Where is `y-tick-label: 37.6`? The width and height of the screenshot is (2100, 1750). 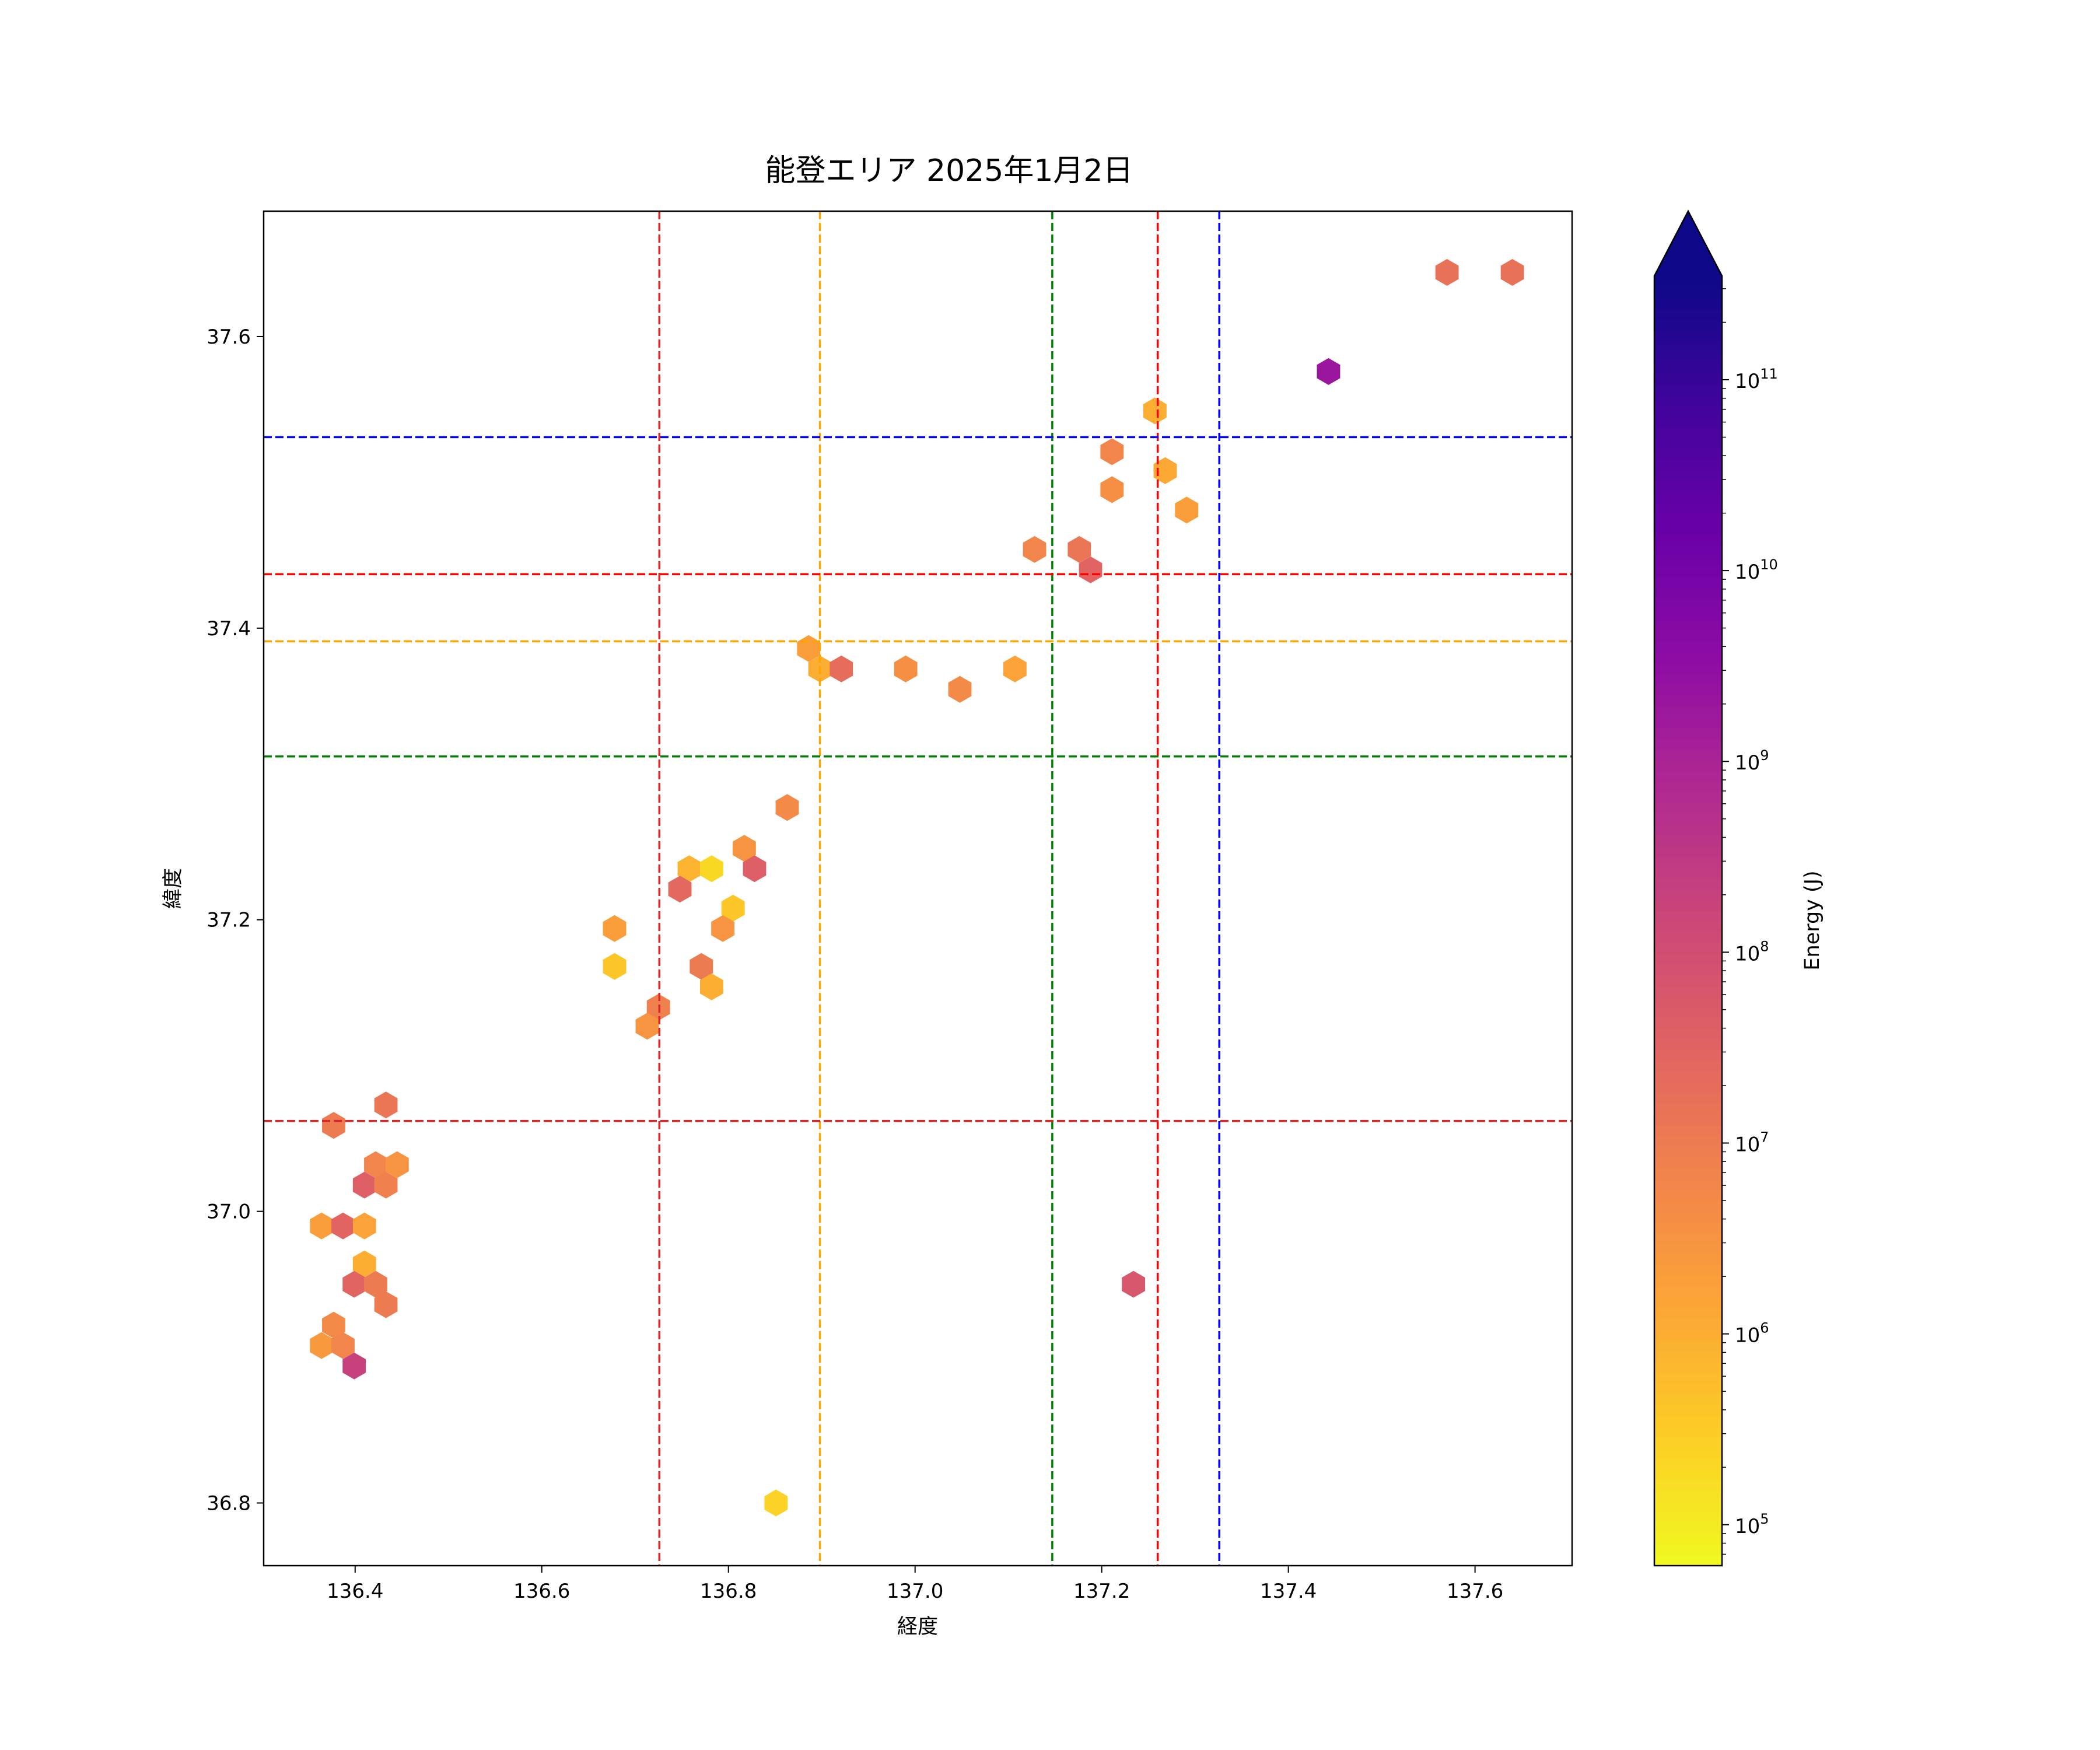 y-tick-label: 37.6 is located at coordinates (228, 337).